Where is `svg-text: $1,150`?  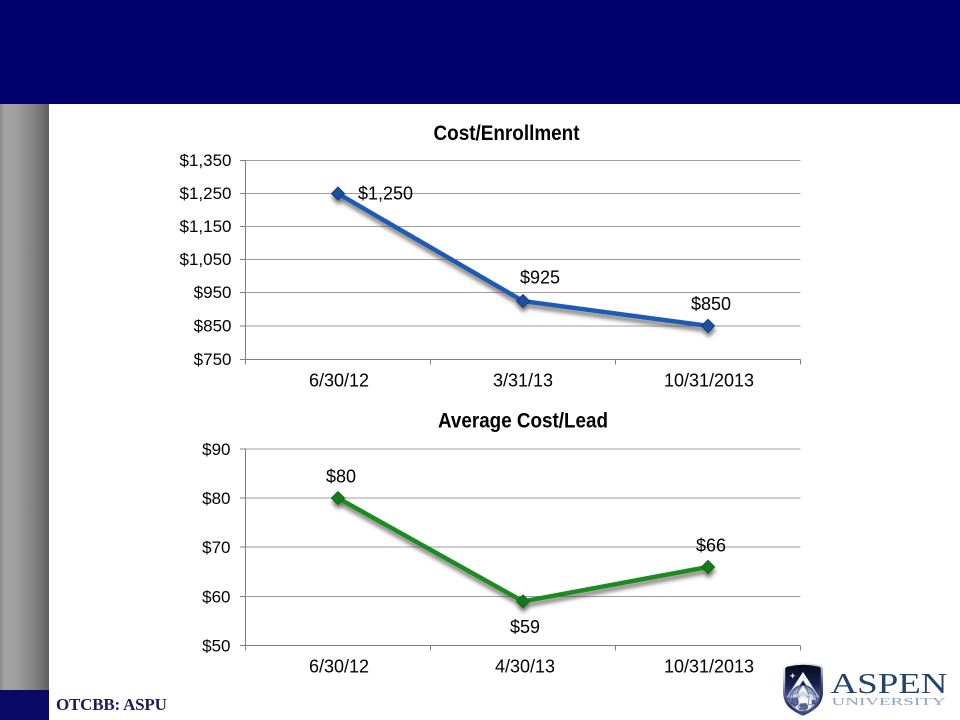 svg-text: $1,150 is located at coordinates (206, 226).